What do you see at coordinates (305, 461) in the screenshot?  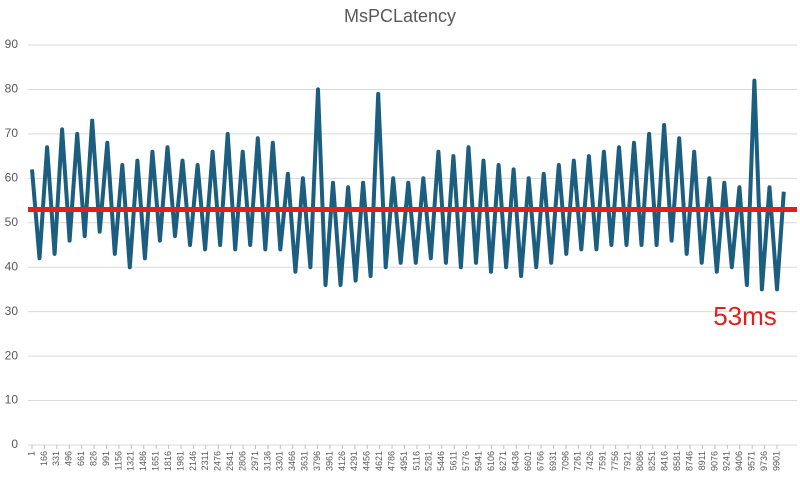 I see `x-tick-label: 3631` at bounding box center [305, 461].